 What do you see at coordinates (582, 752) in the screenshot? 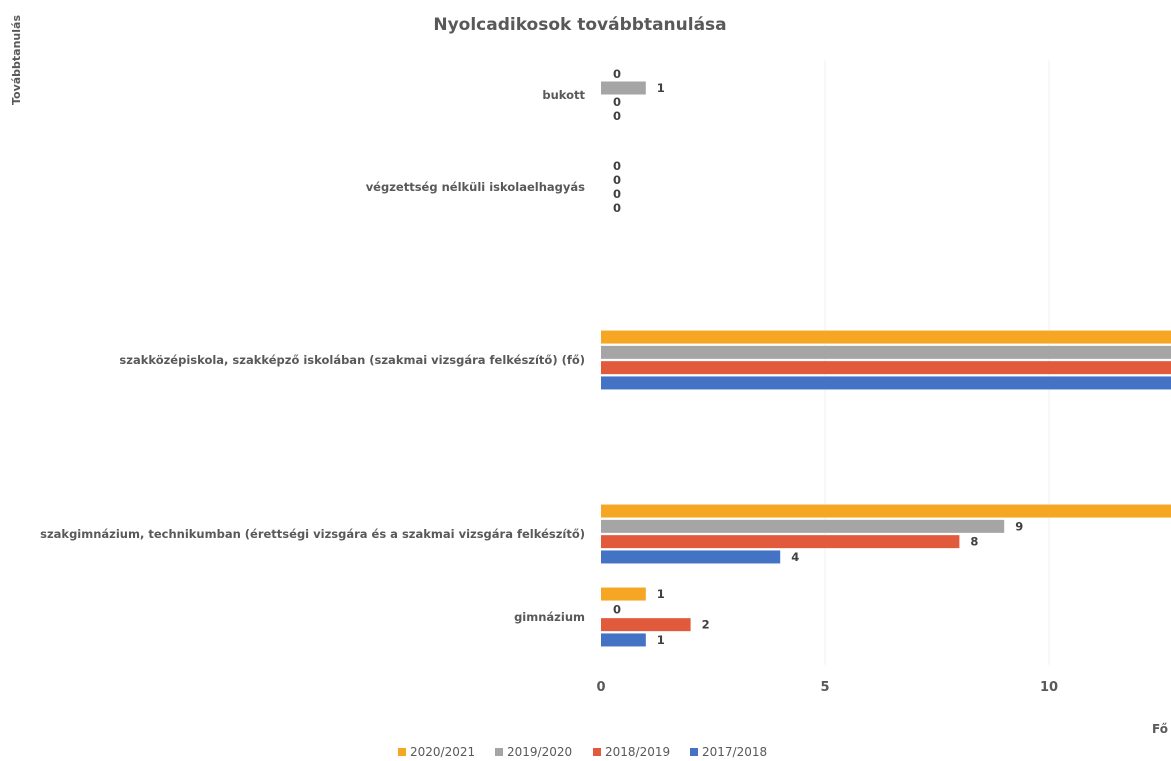
I see `legend: 2020/2021 2019/2020 2018/2019 2017/2018` at bounding box center [582, 752].